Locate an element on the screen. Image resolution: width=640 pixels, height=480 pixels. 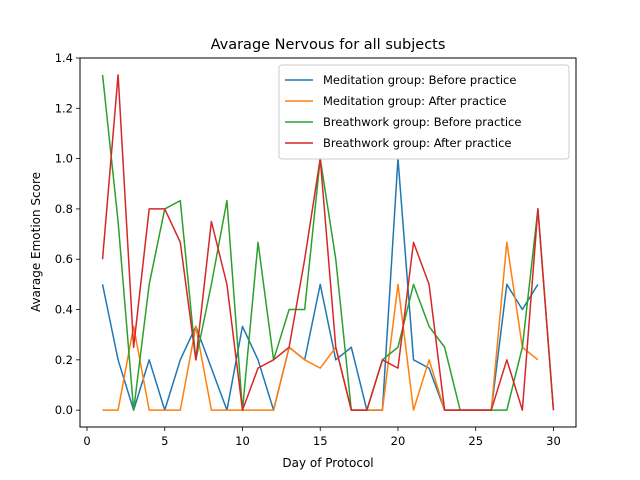
legend-label-1: Meditation group: After practice is located at coordinates (414, 101).